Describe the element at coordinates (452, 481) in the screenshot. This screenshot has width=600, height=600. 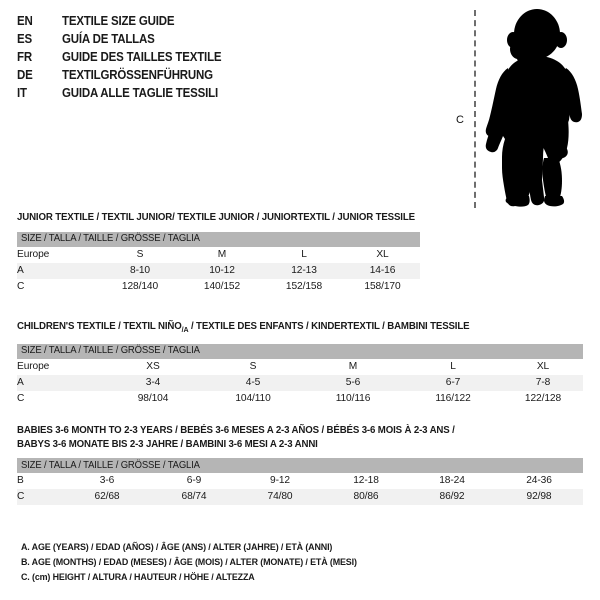
I see `table-cell: 18-24` at that location.